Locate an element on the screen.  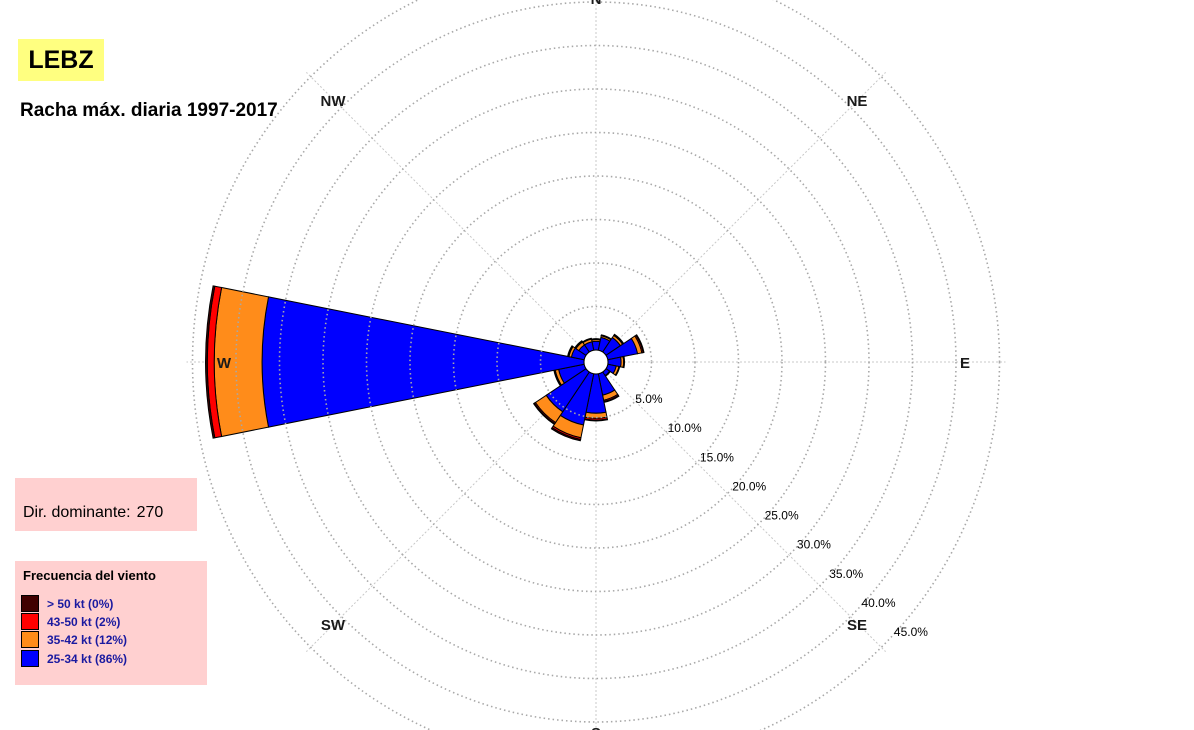
radial-tick-label: 10.0% is located at coordinates (685, 428).